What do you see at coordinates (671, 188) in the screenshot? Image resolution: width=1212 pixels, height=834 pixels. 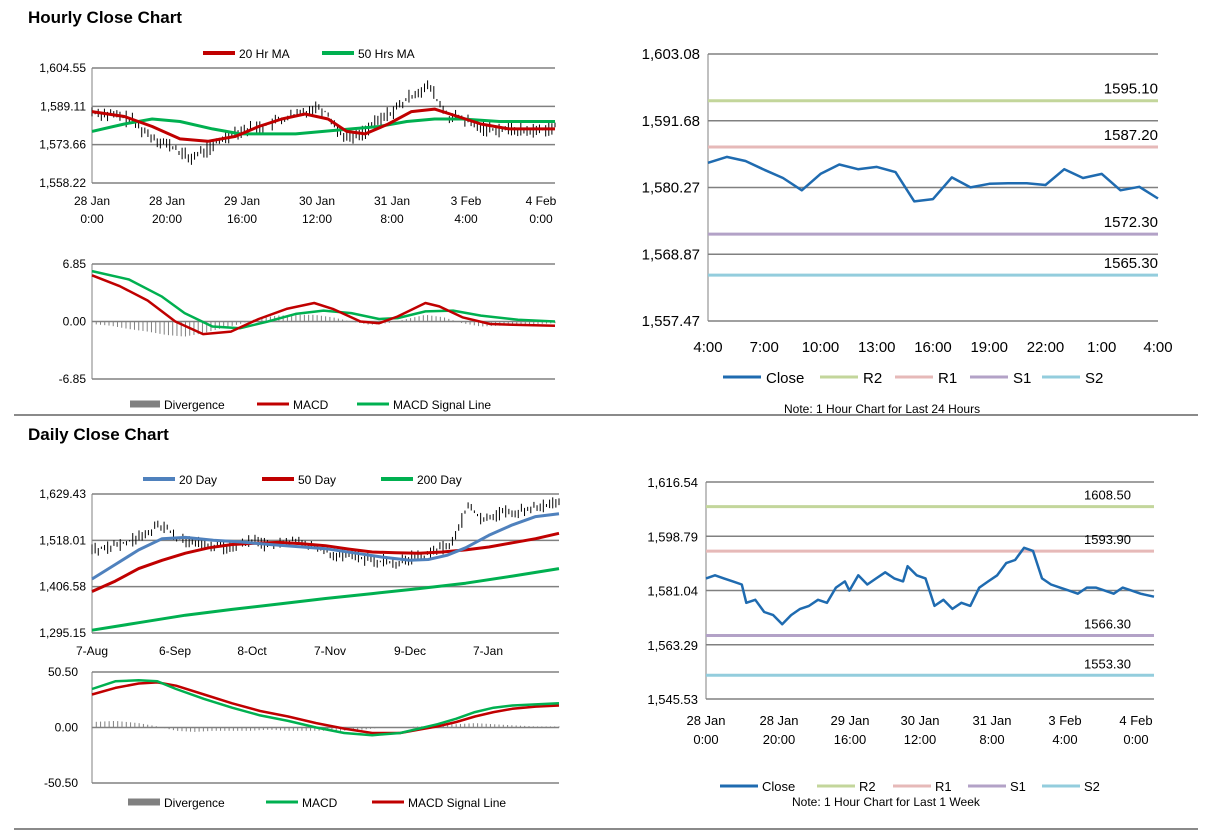 I see `hourly-24h-y-tick-label: 1,580.27` at bounding box center [671, 188].